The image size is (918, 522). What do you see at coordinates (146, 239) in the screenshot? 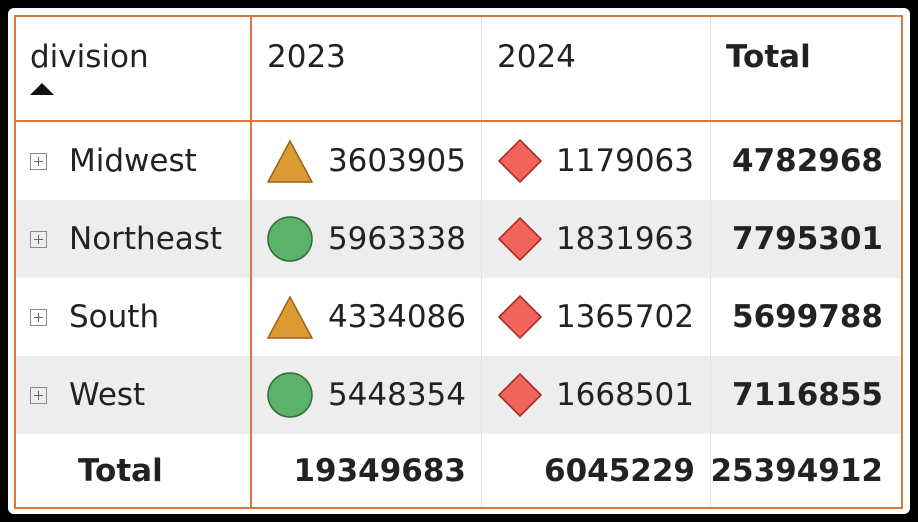
I see `row-label: Northeast` at bounding box center [146, 239].